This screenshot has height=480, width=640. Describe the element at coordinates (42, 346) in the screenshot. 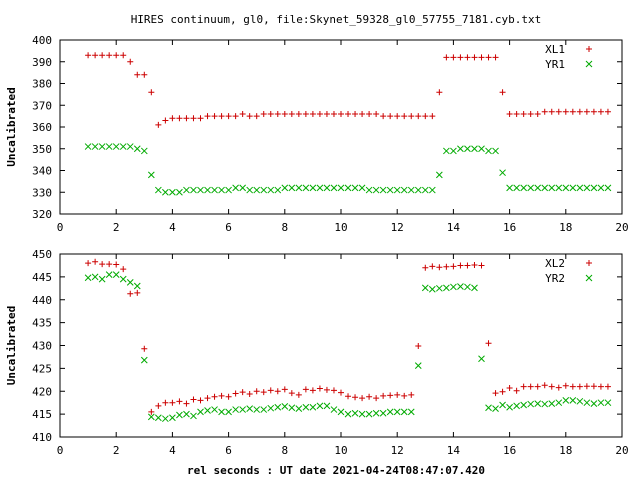

I see `y-tick-label: 430` at that location.